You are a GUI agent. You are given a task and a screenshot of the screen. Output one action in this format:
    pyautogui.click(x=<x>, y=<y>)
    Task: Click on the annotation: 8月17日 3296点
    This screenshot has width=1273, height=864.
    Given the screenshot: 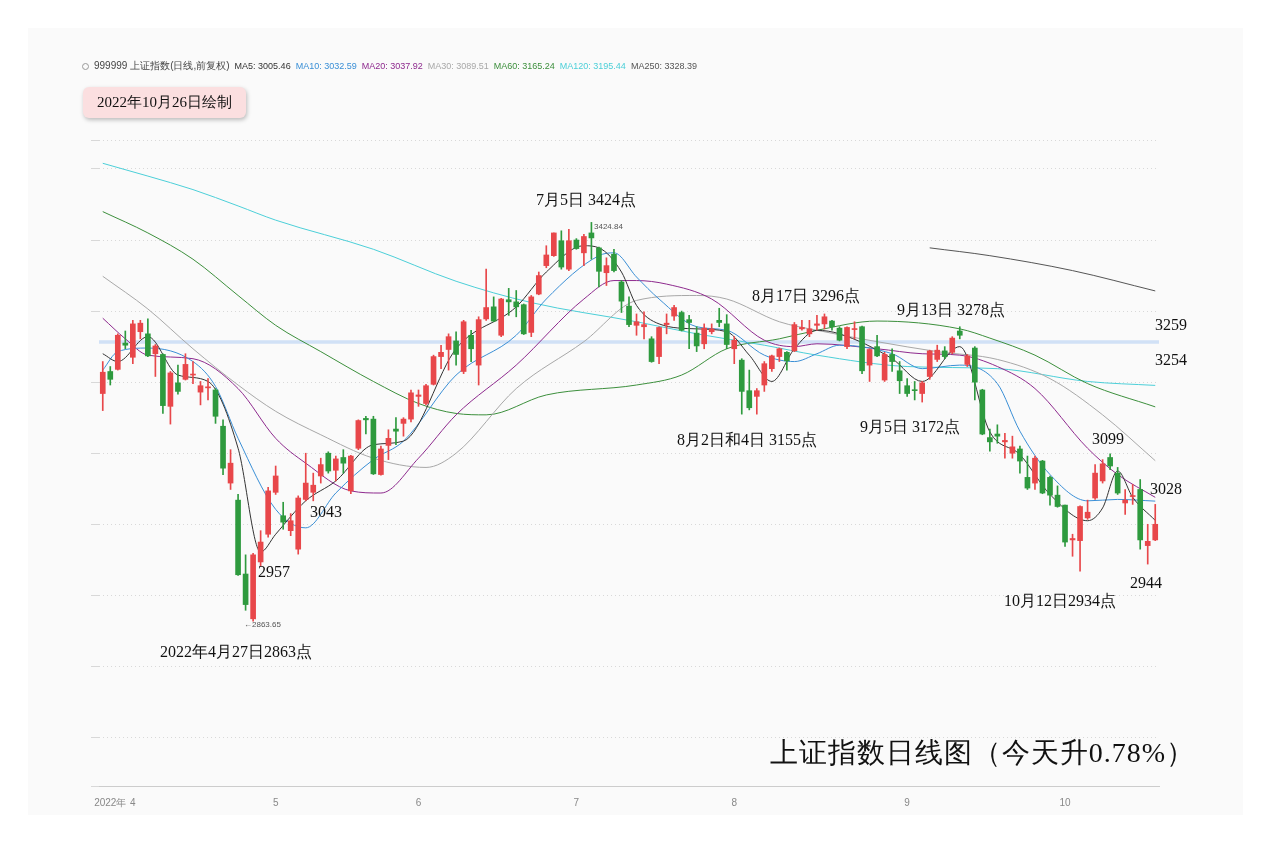 What is the action you would take?
    pyautogui.click(x=806, y=295)
    